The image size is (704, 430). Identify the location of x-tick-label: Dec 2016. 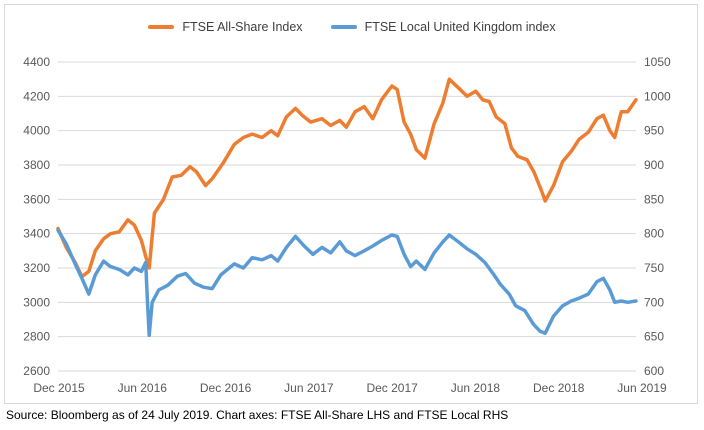
(226, 388).